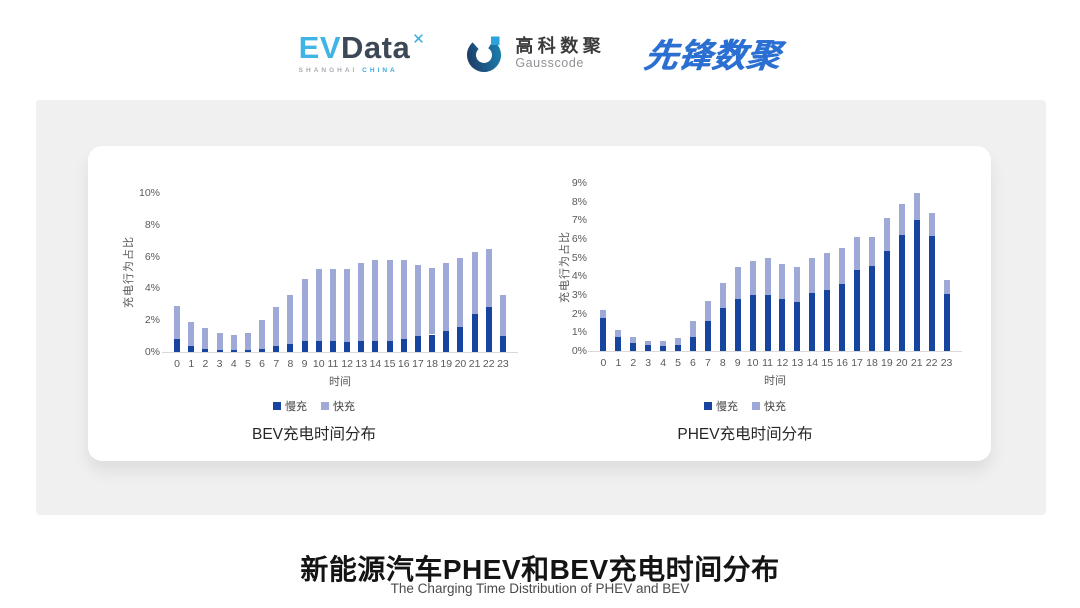 This screenshot has height=608, width=1080. I want to click on x-tick-label: 12, so click(347, 364).